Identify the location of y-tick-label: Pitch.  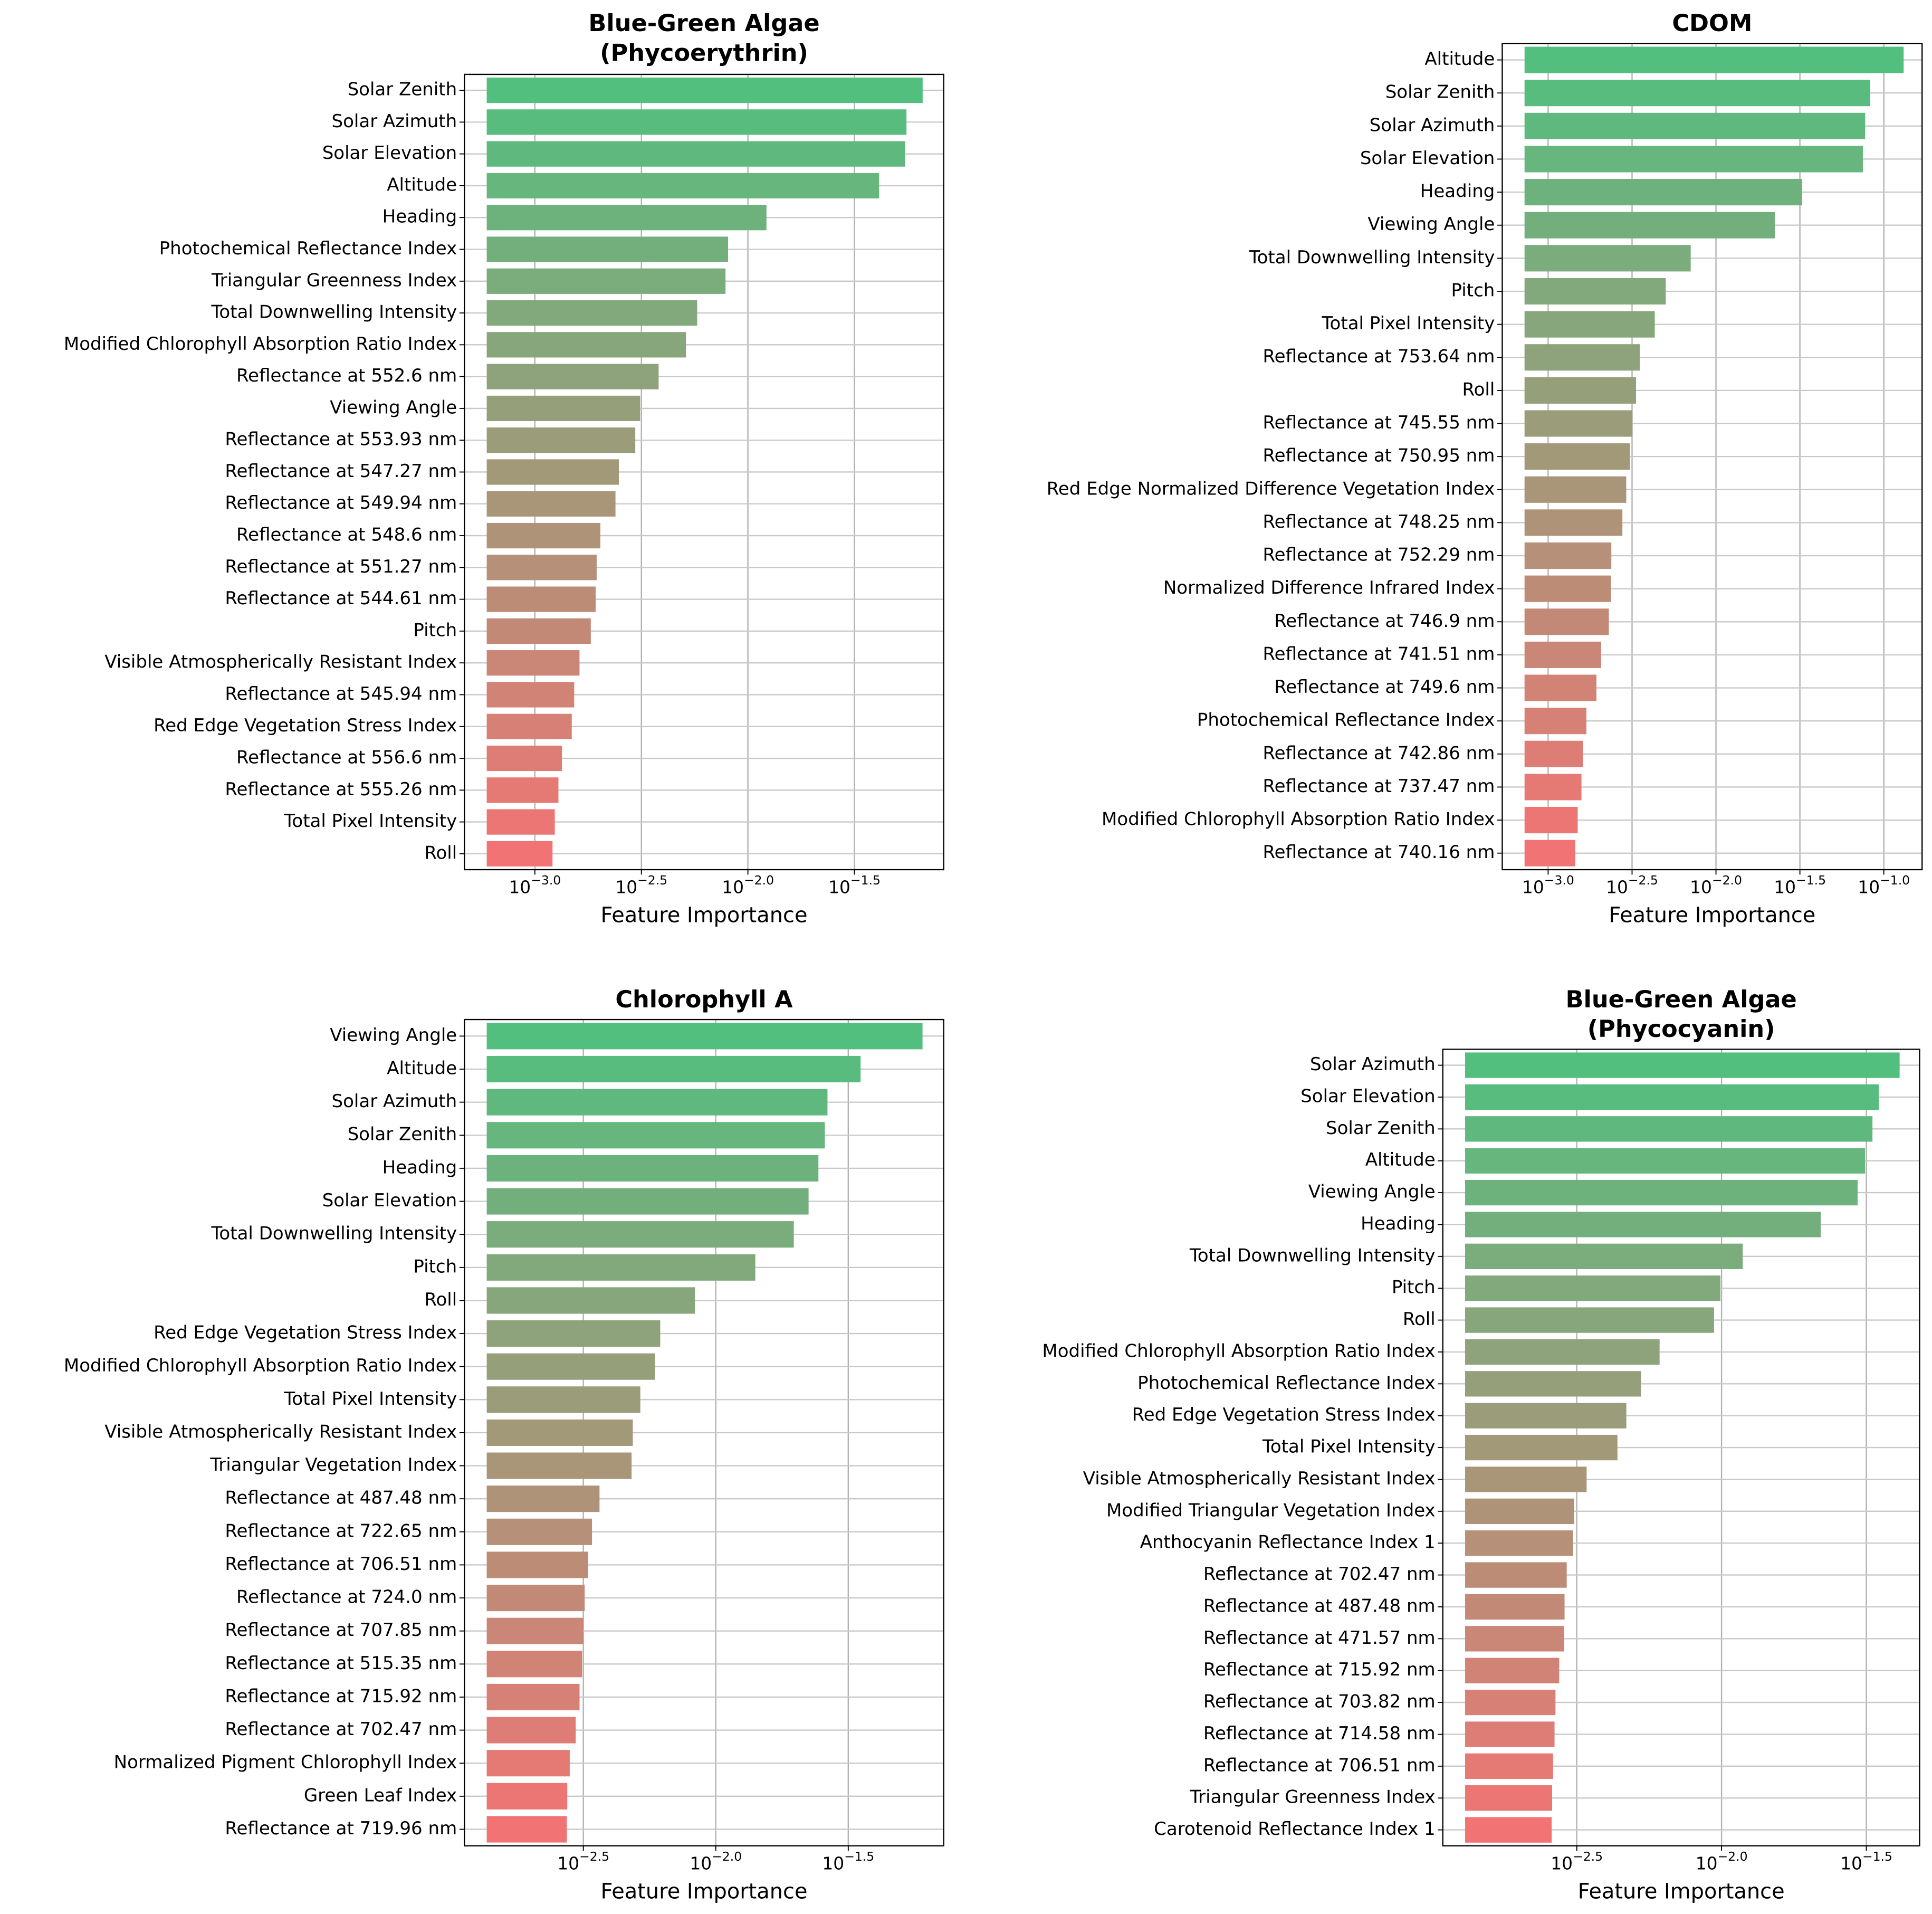
(1414, 1287).